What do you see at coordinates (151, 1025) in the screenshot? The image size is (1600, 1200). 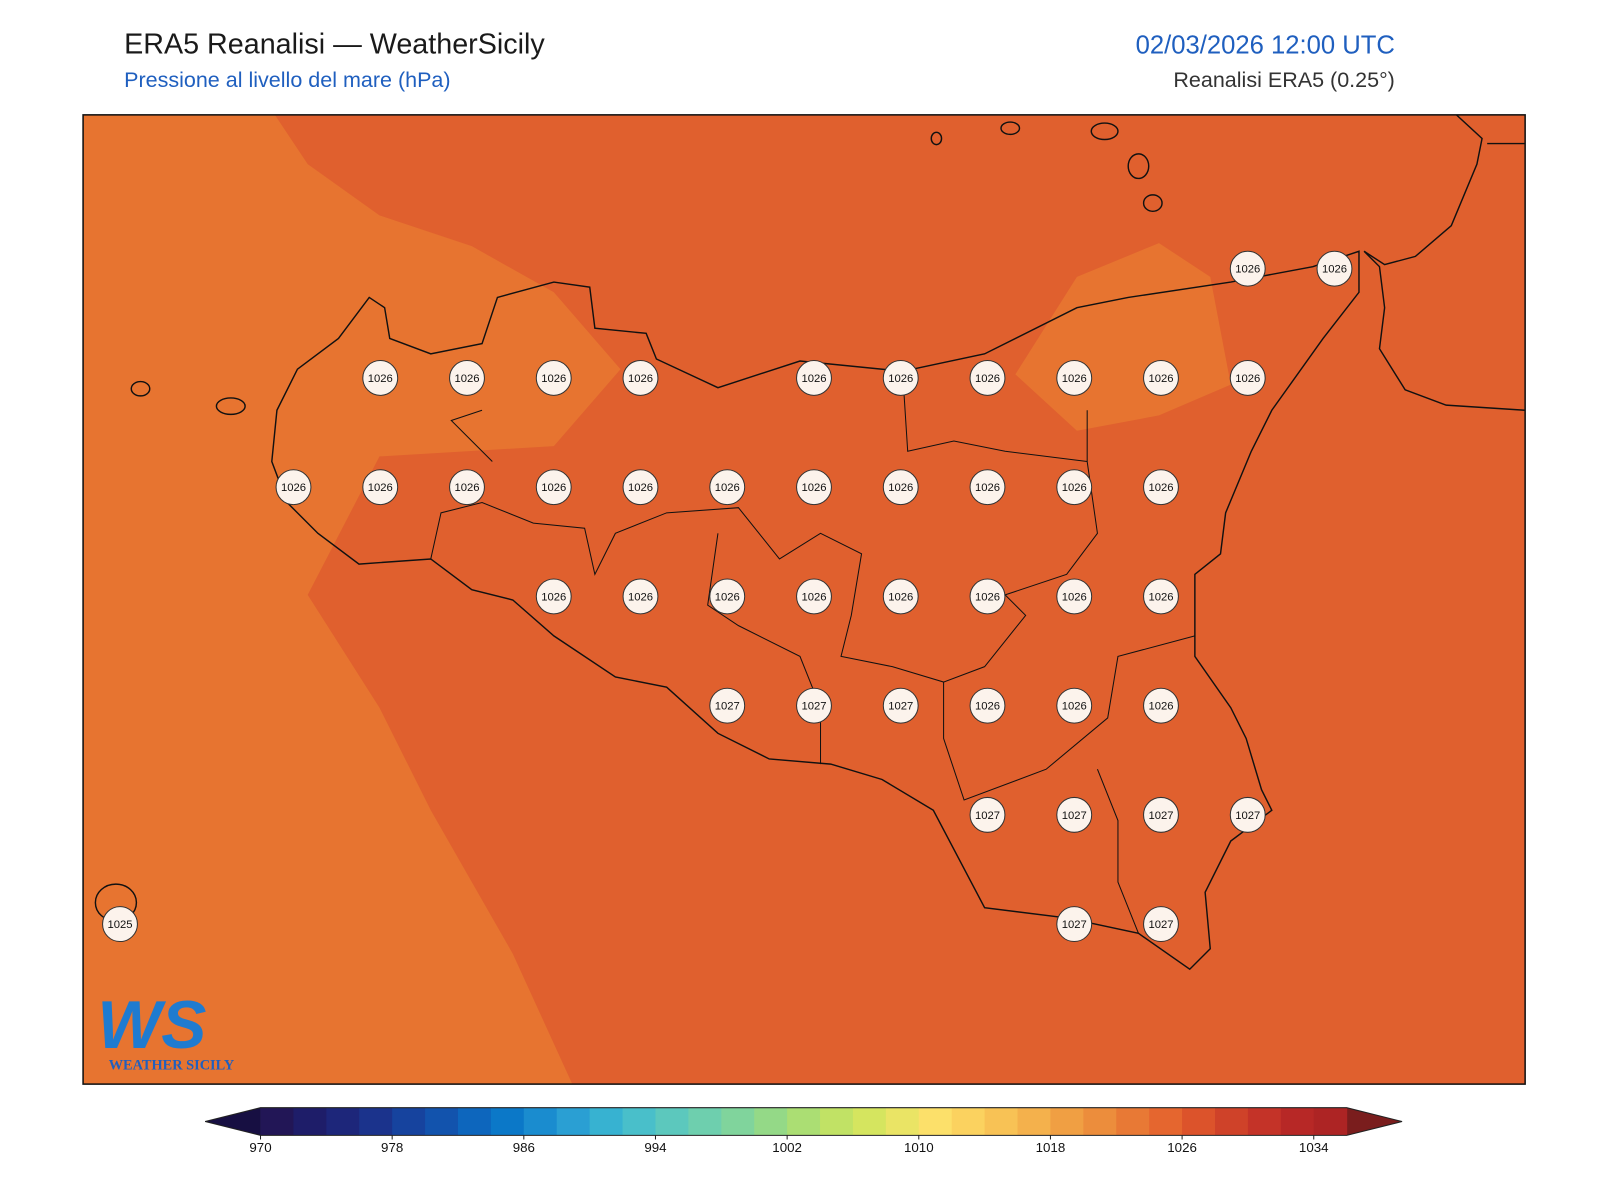 I see `logo-mark: WS` at bounding box center [151, 1025].